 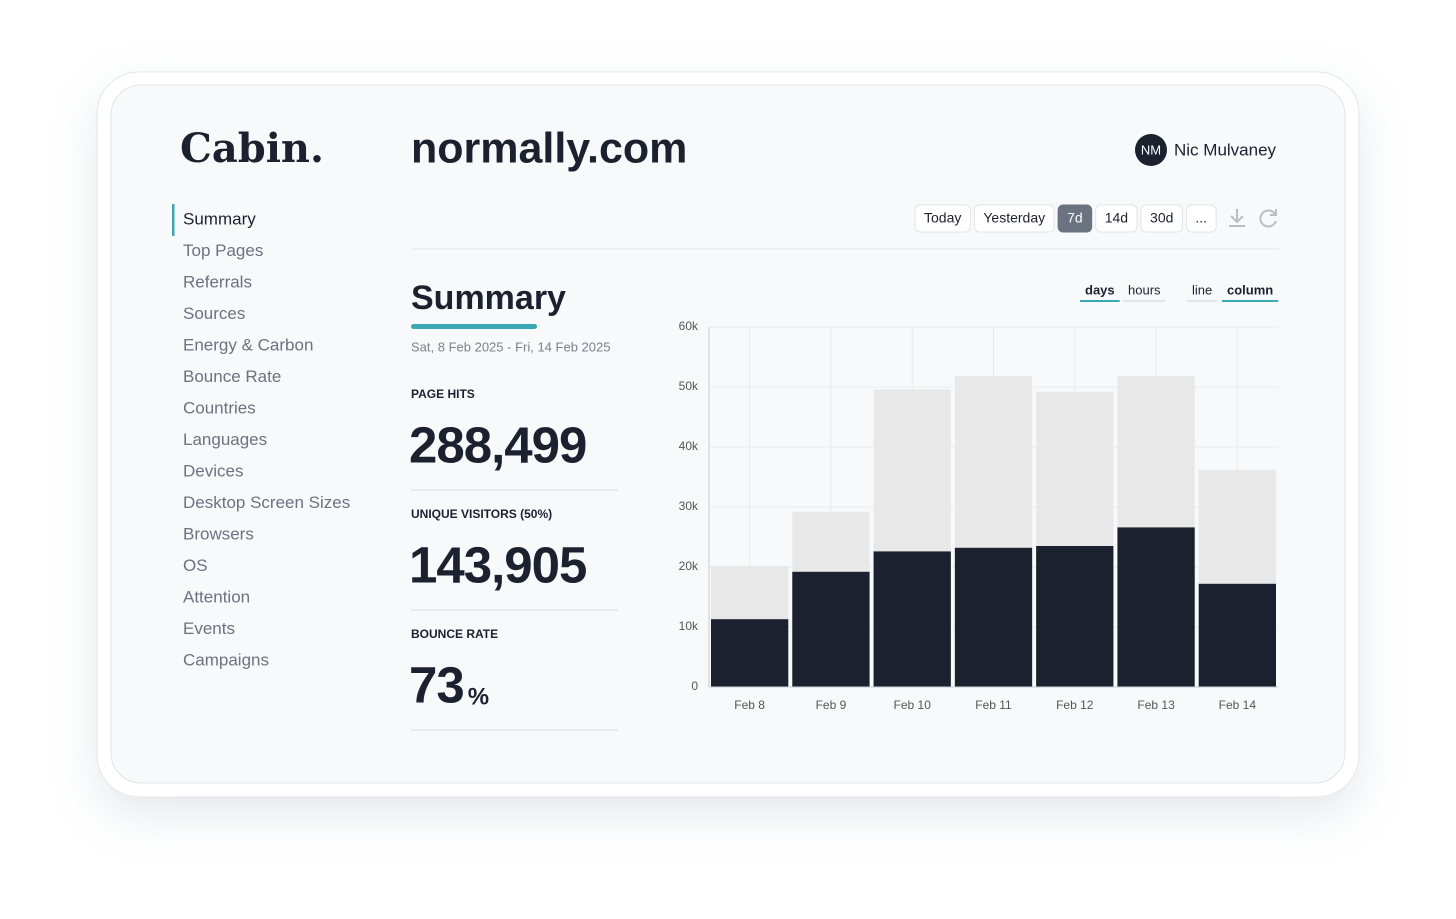 I want to click on y-tick-label: 0, so click(x=694, y=686).